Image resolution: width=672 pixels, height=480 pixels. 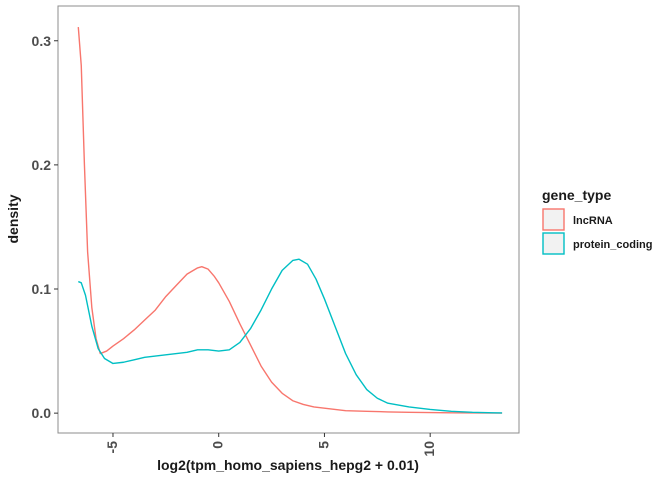 What do you see at coordinates (218, 445) in the screenshot?
I see `x-tick-label: 0` at bounding box center [218, 445].